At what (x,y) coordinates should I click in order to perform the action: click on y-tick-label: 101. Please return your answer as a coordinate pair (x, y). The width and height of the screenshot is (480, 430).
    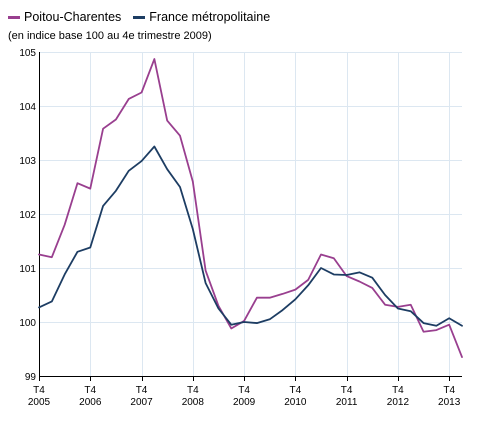
    Looking at the image, I should click on (27, 269).